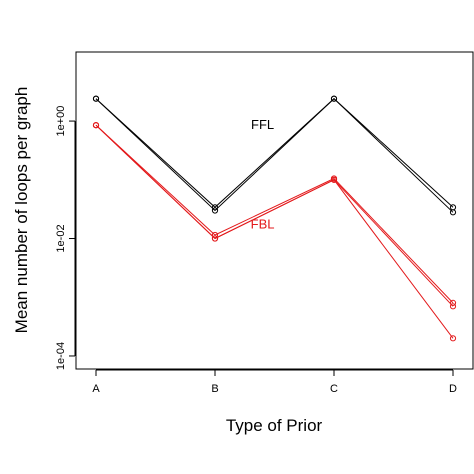 The height and width of the screenshot is (474, 474). Describe the element at coordinates (263, 174) in the screenshot. I see `annotation-layer: FFL FBL` at that location.